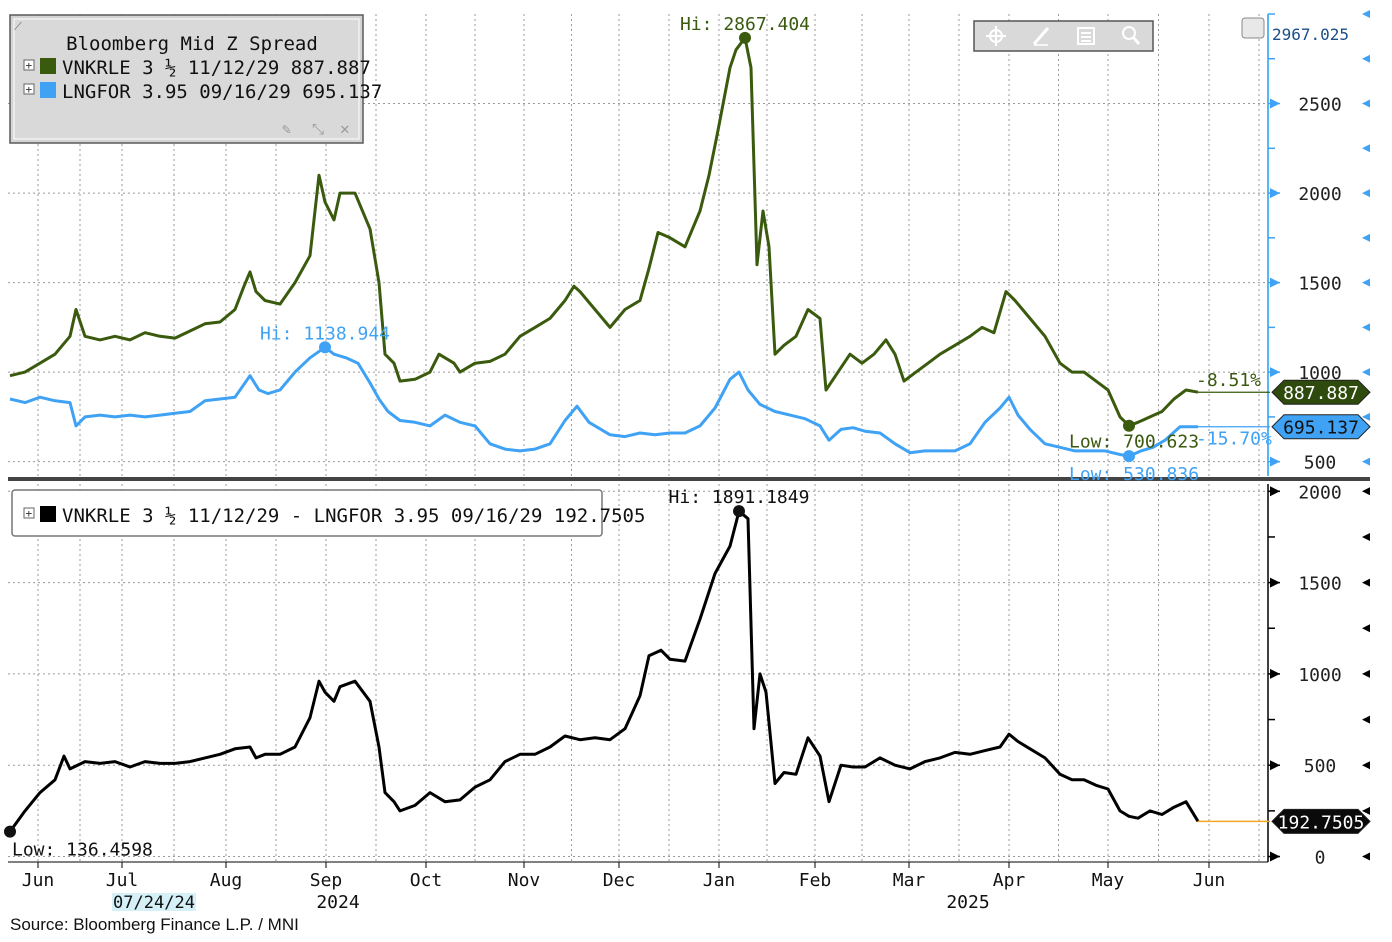  I want to click on resize-icon: ⤡, so click(318, 129).